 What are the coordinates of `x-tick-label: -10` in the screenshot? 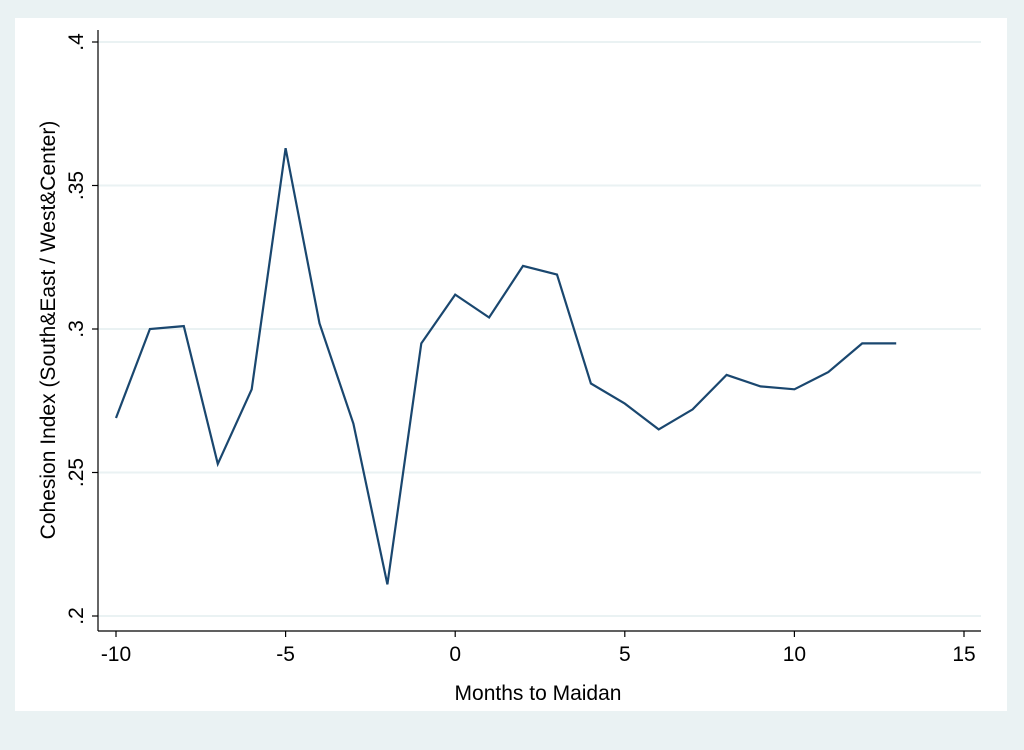 It's located at (116, 654).